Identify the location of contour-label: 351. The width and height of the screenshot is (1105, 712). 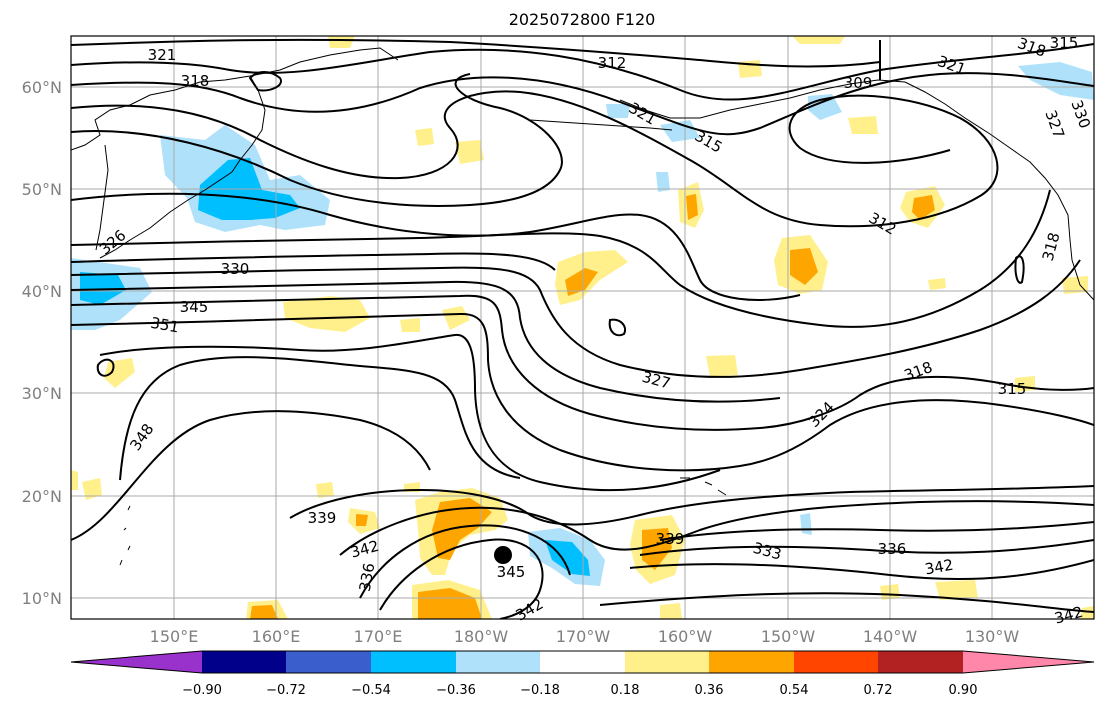
(164, 325).